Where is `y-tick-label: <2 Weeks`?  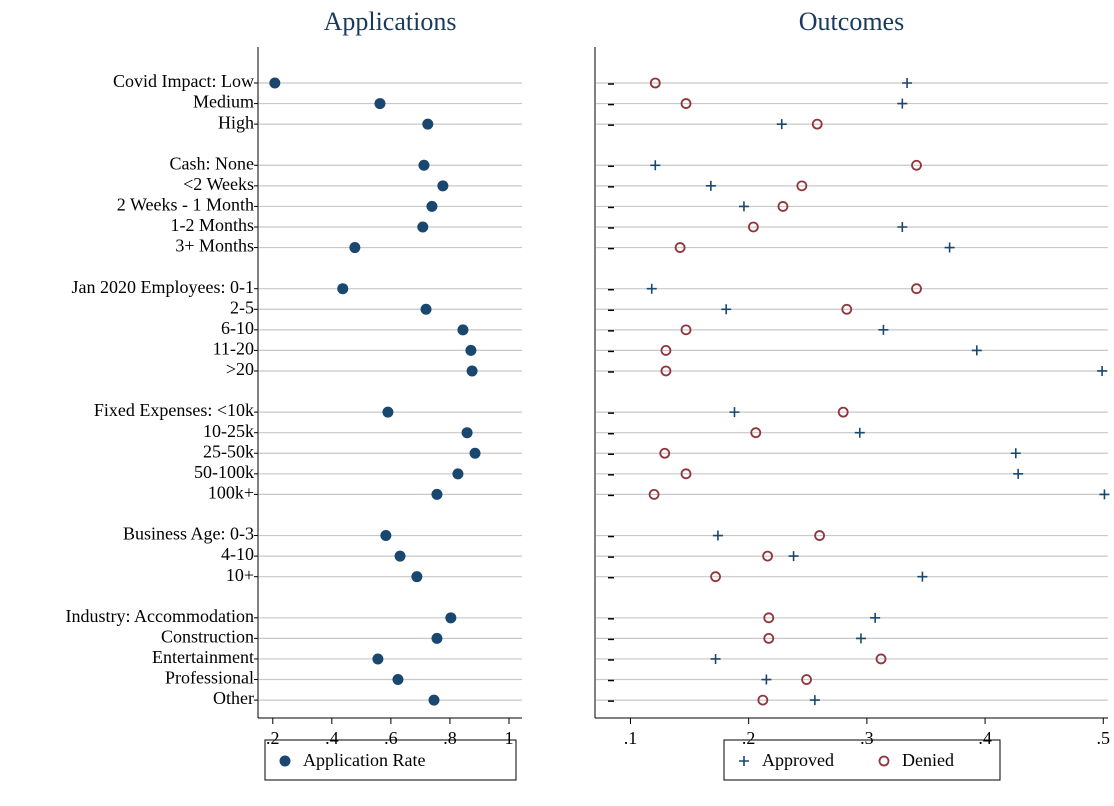
y-tick-label: <2 Weeks is located at coordinates (218, 184).